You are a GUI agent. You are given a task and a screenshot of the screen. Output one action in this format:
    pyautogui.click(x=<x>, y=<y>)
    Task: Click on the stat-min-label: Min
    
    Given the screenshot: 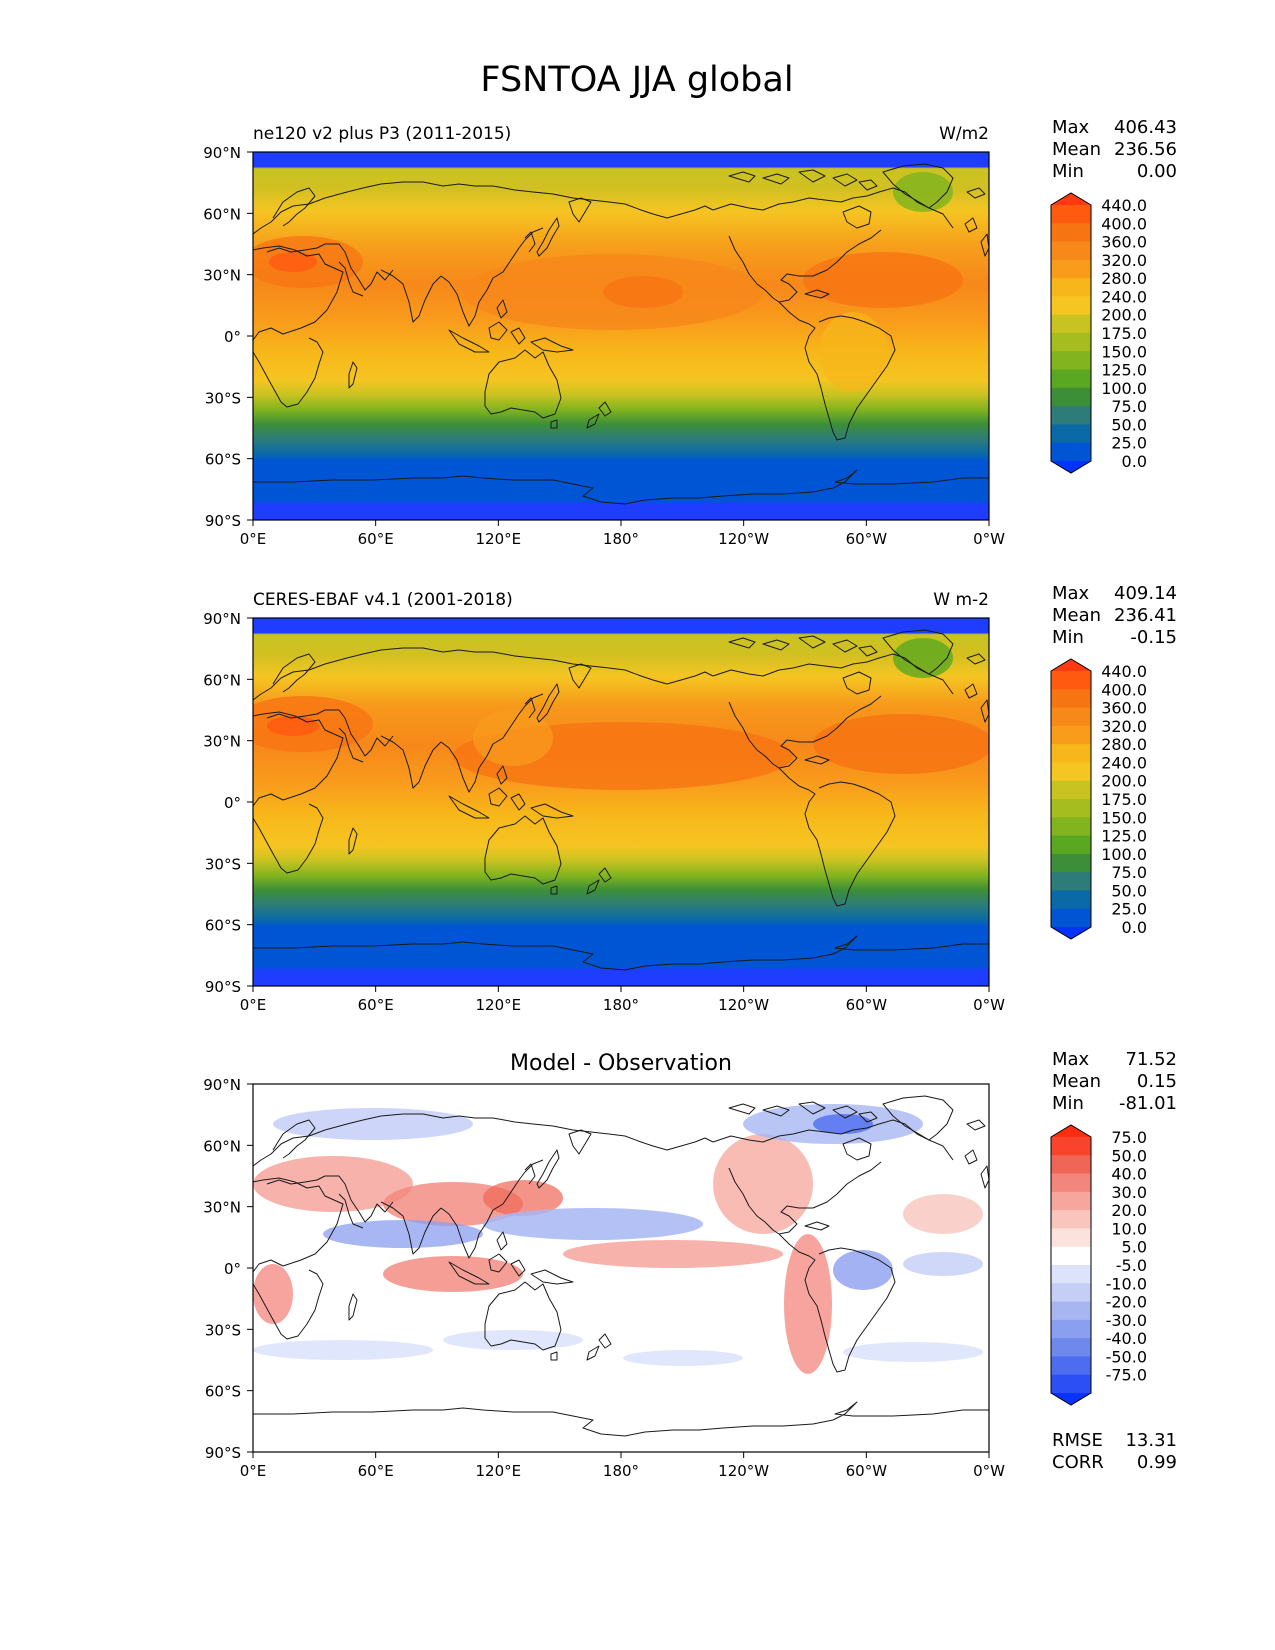 What is the action you would take?
    pyautogui.click(x=1068, y=171)
    